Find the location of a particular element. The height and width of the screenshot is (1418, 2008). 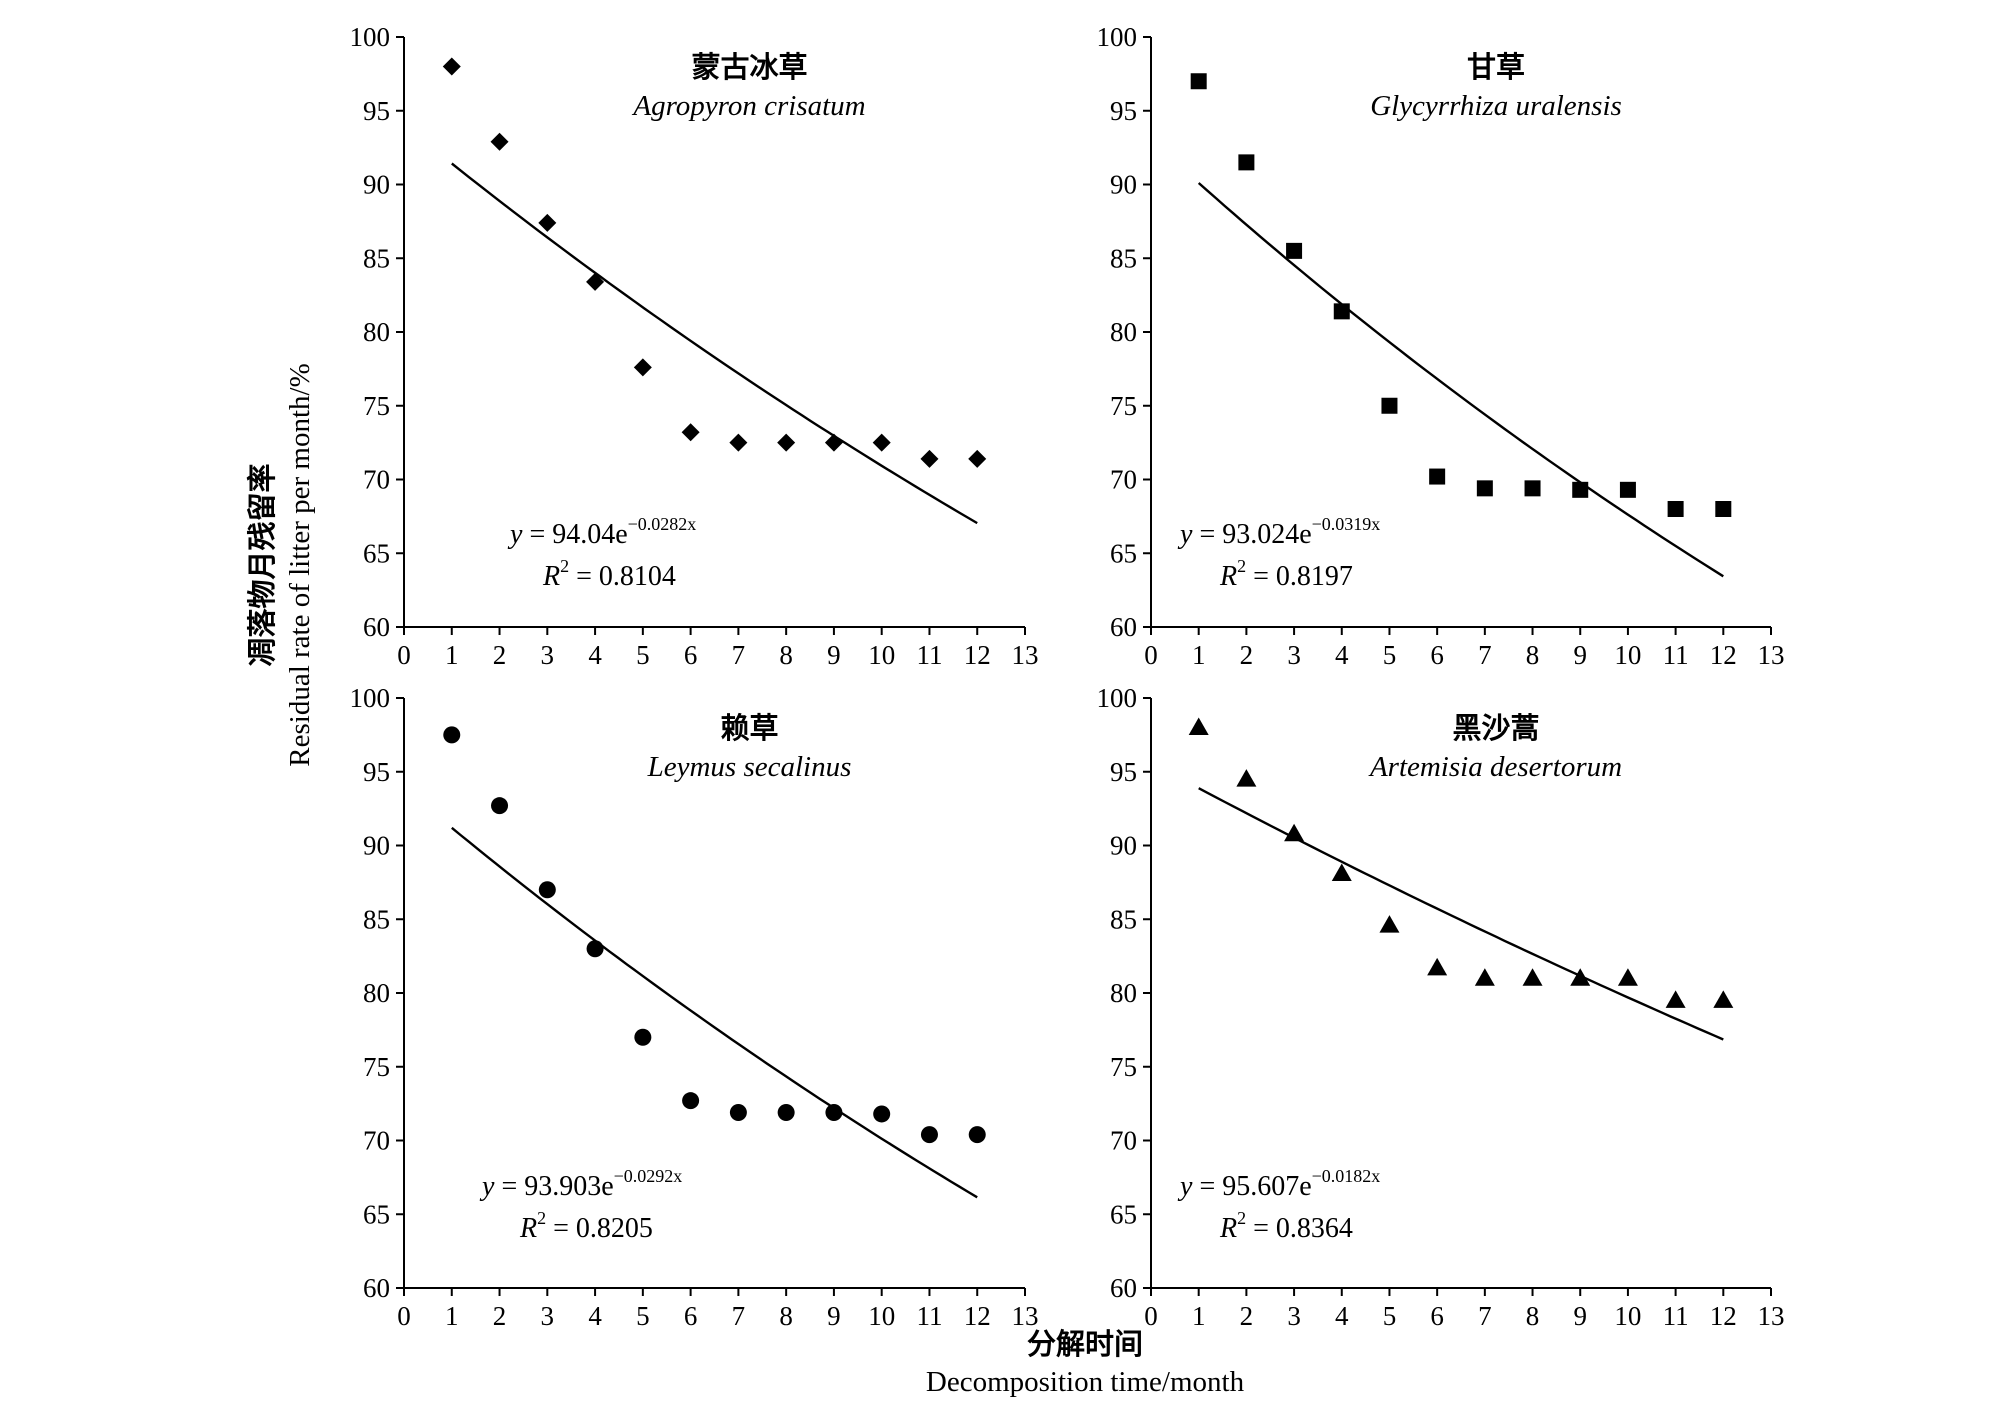

panel-title: 甘草 is located at coordinates (1496, 67).